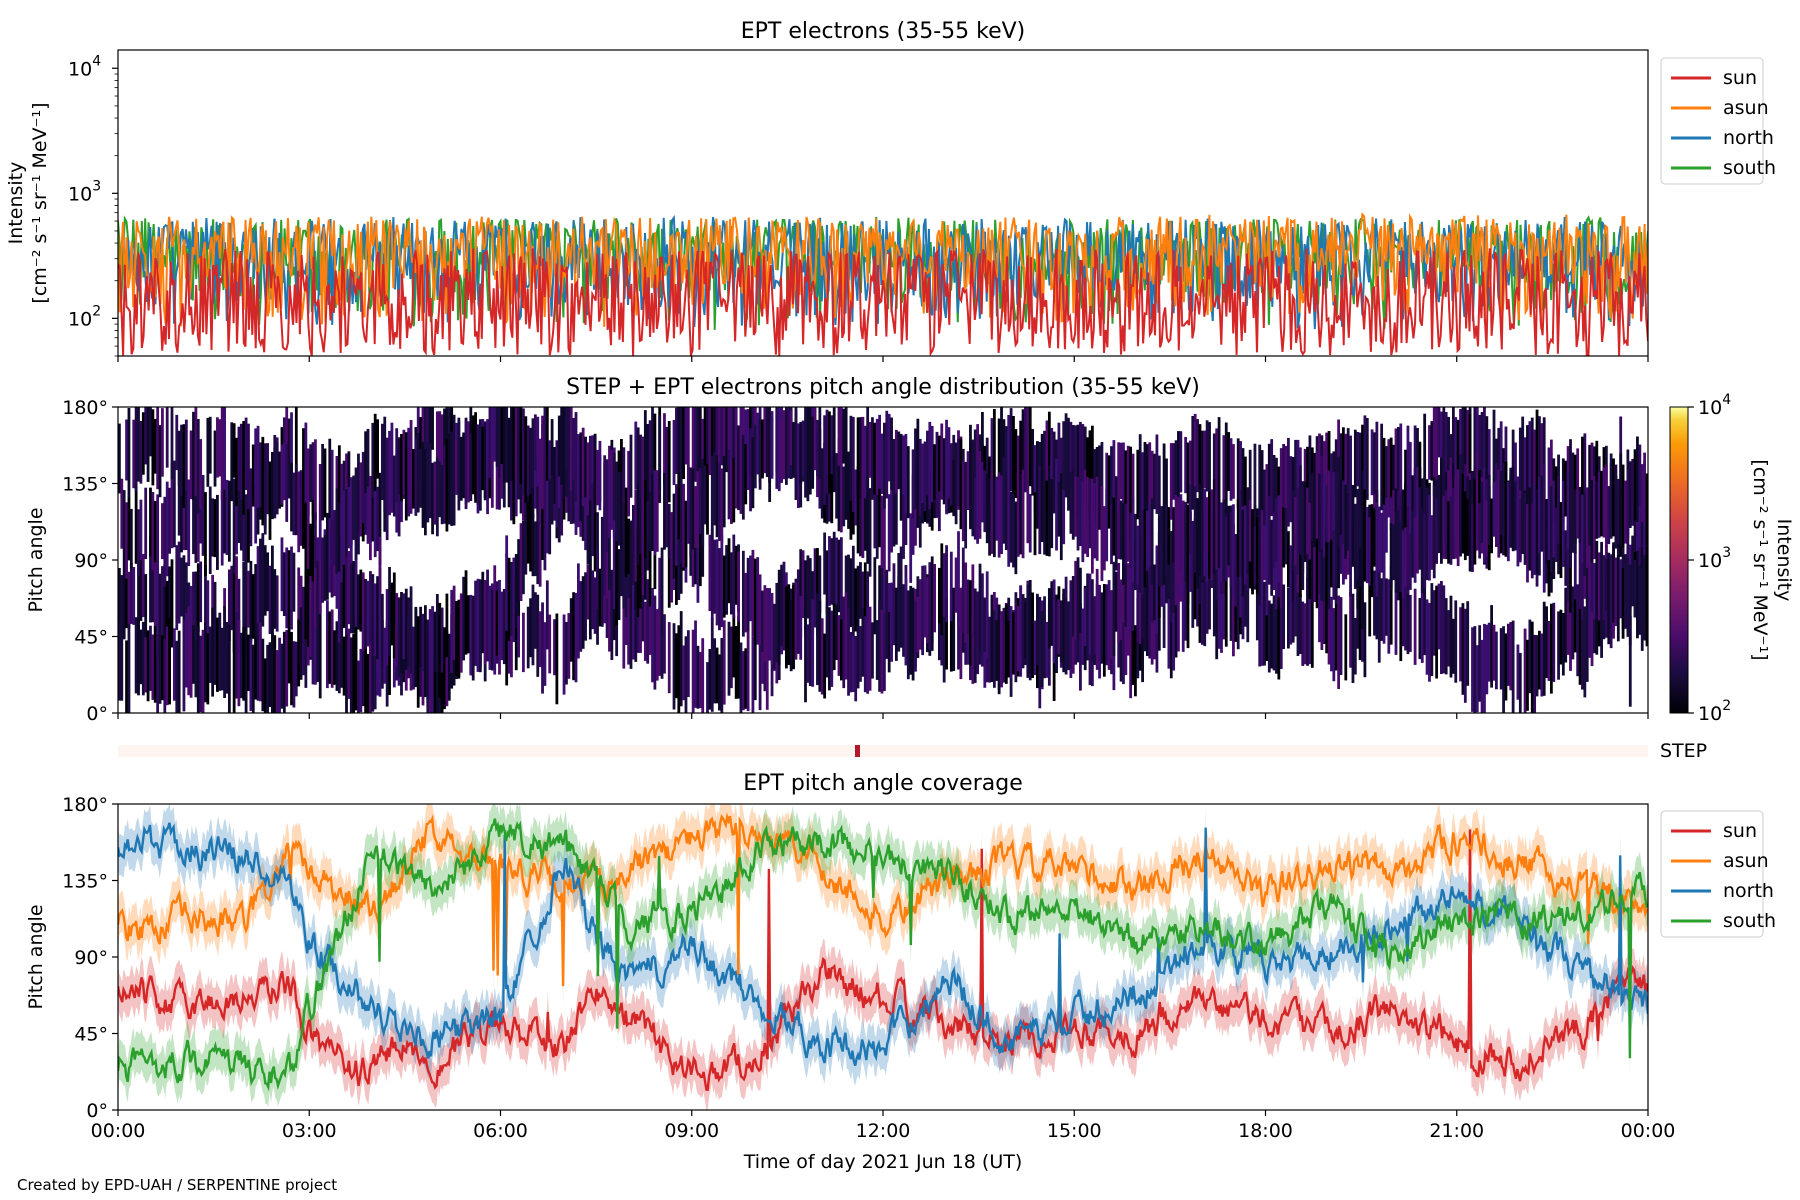  What do you see at coordinates (1265, 1131) in the screenshot?
I see `x-tick-label: 18:00` at bounding box center [1265, 1131].